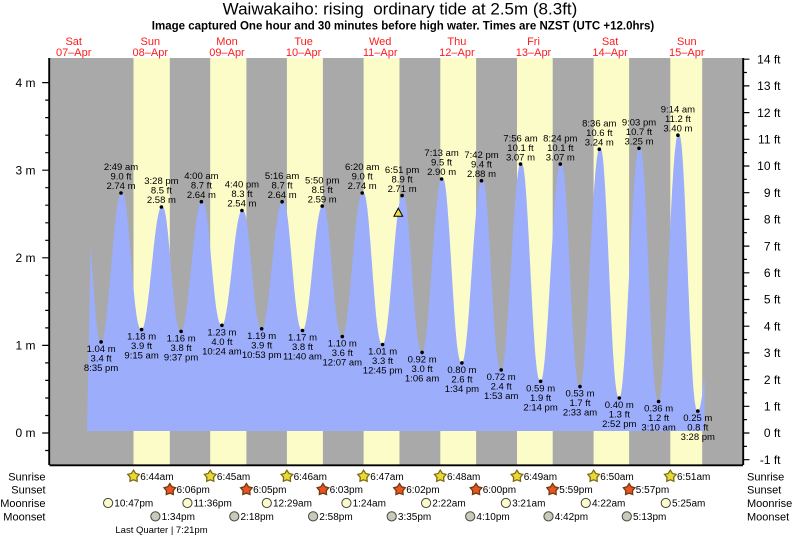 The width and height of the screenshot is (793, 539). Describe the element at coordinates (492, 517) in the screenshot. I see `svg-text: 4:10pm` at that location.